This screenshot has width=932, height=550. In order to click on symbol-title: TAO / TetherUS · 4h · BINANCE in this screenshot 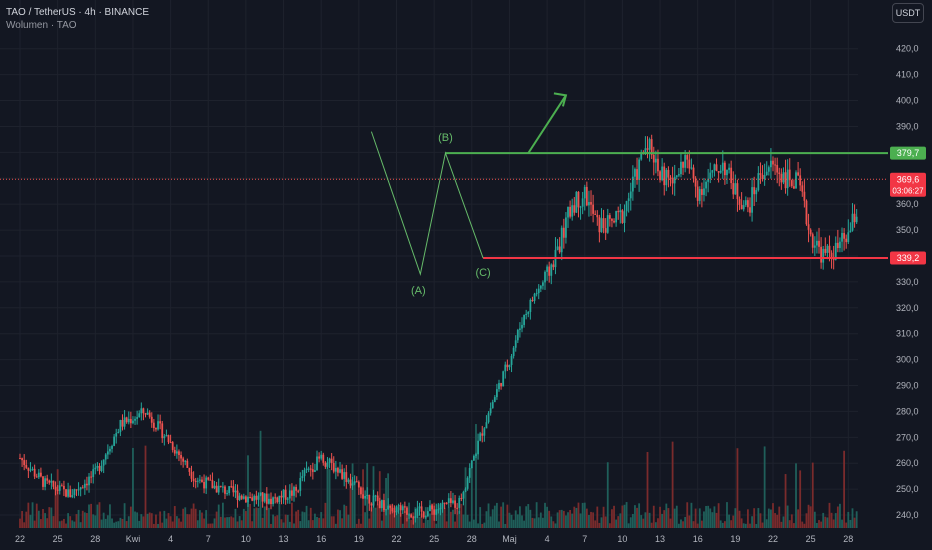, I will do `click(78, 12)`.